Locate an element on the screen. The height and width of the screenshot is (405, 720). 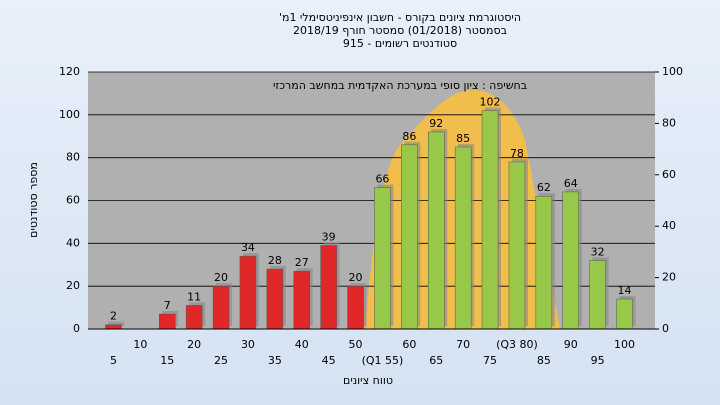
y-tick-label: 100 is located at coordinates (69, 114).